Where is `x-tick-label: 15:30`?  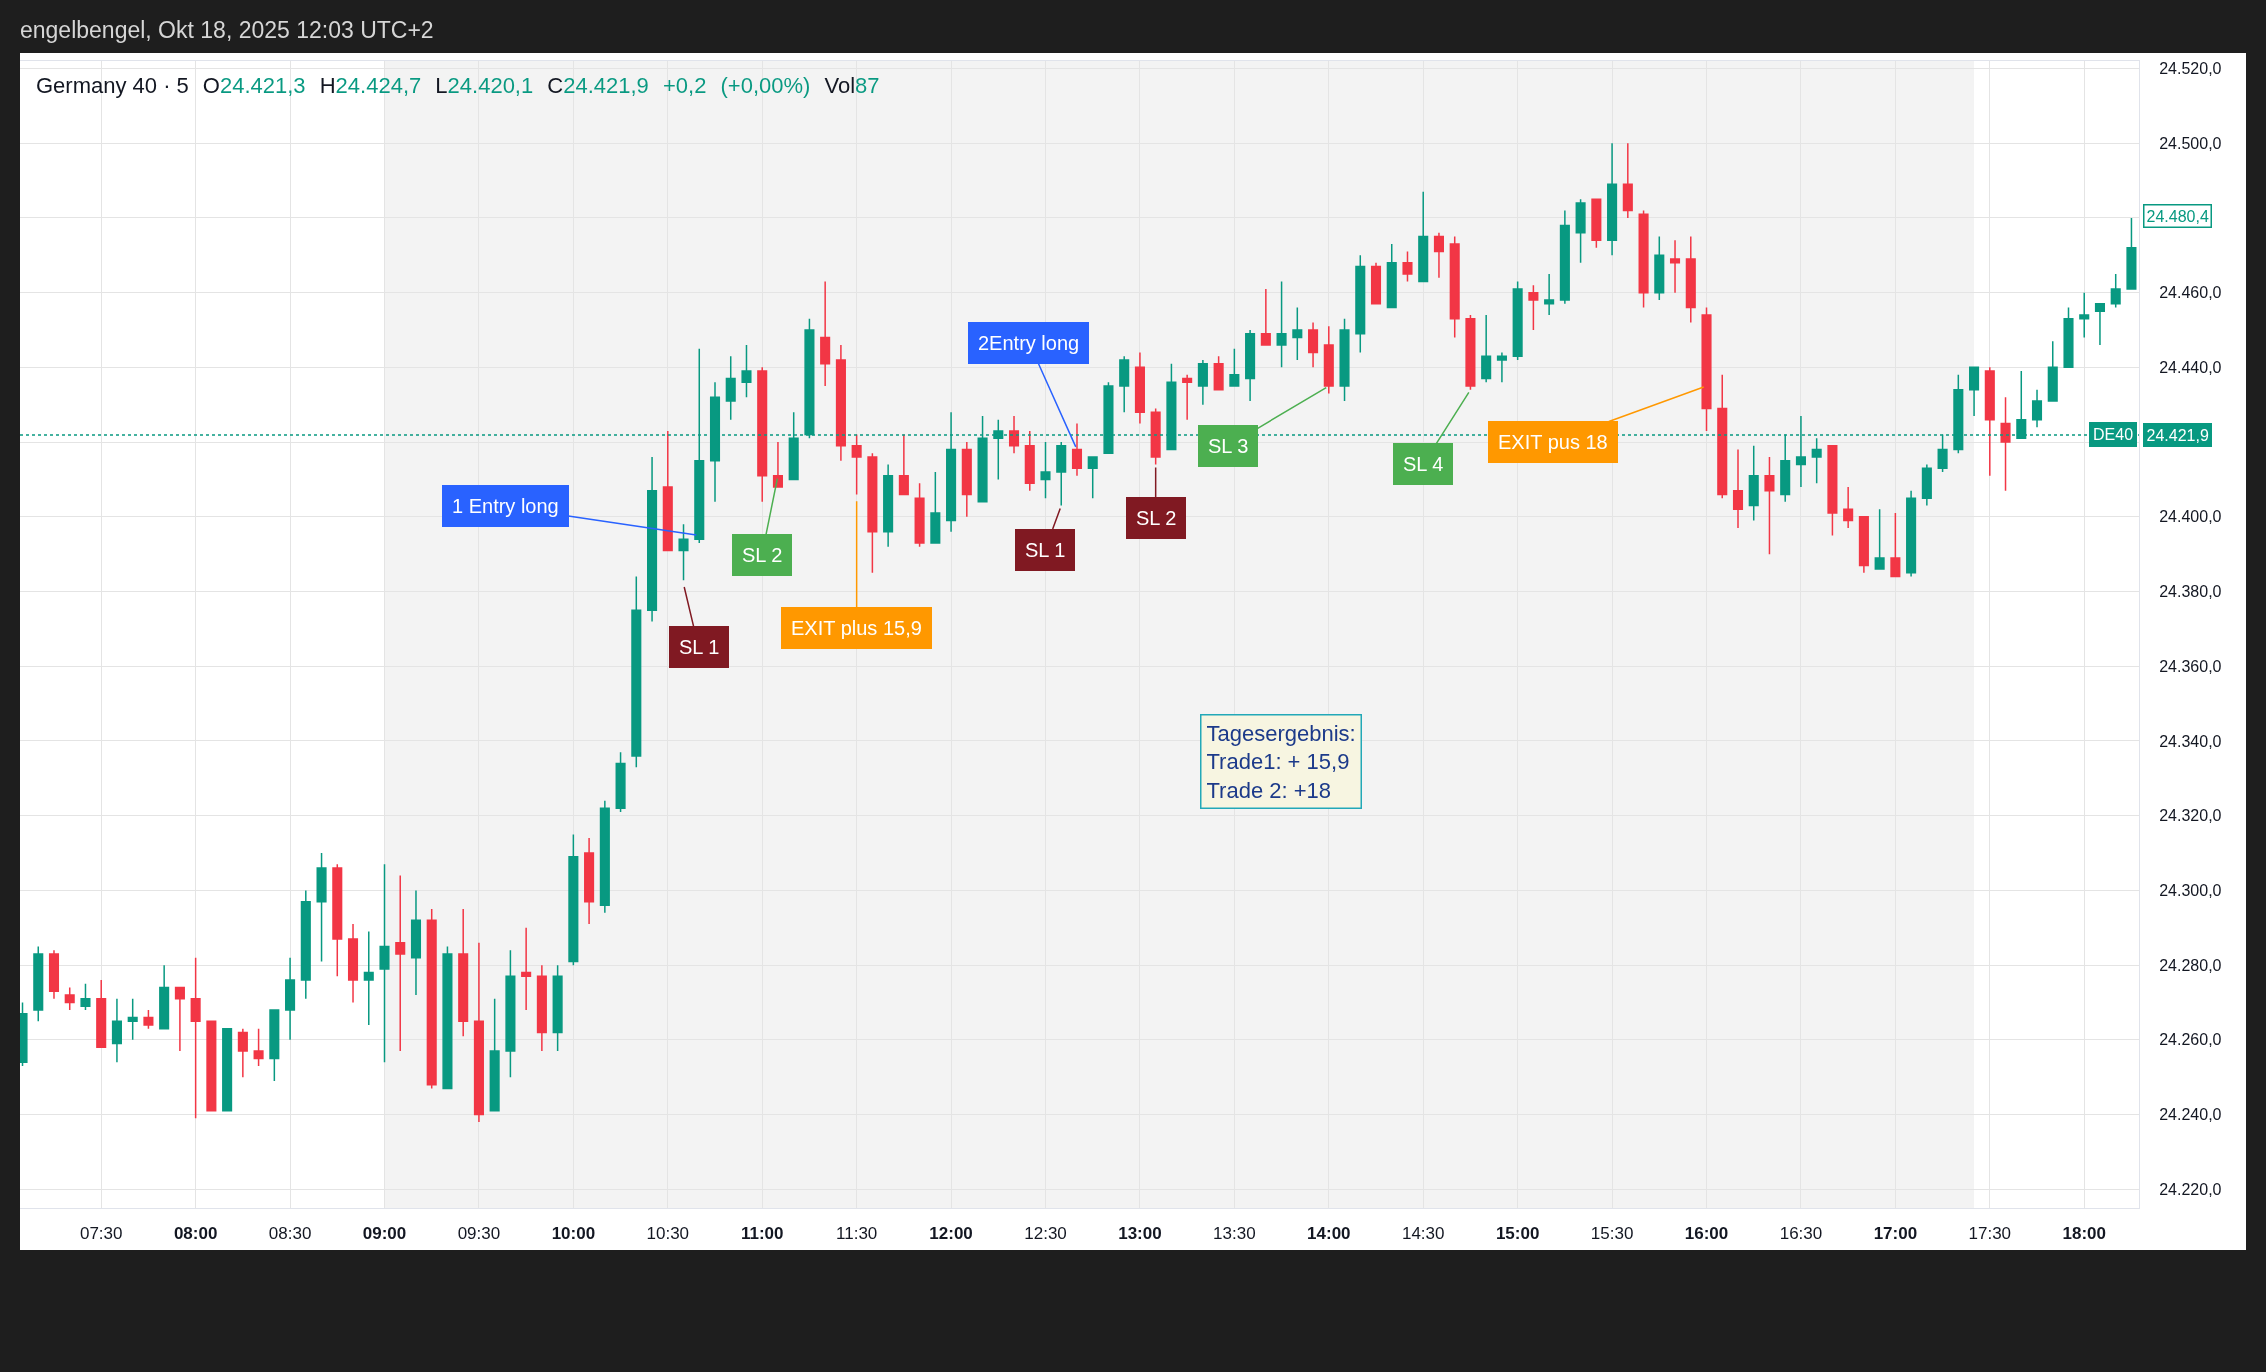 x-tick-label: 15:30 is located at coordinates (1612, 1234).